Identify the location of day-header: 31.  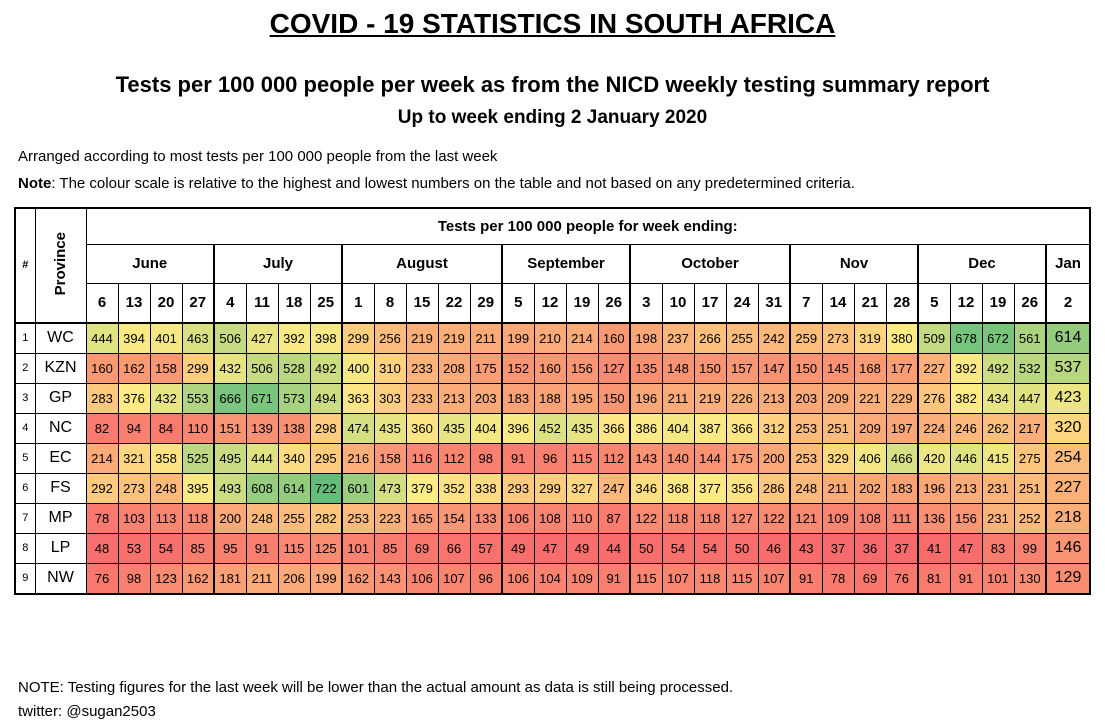
(774, 303).